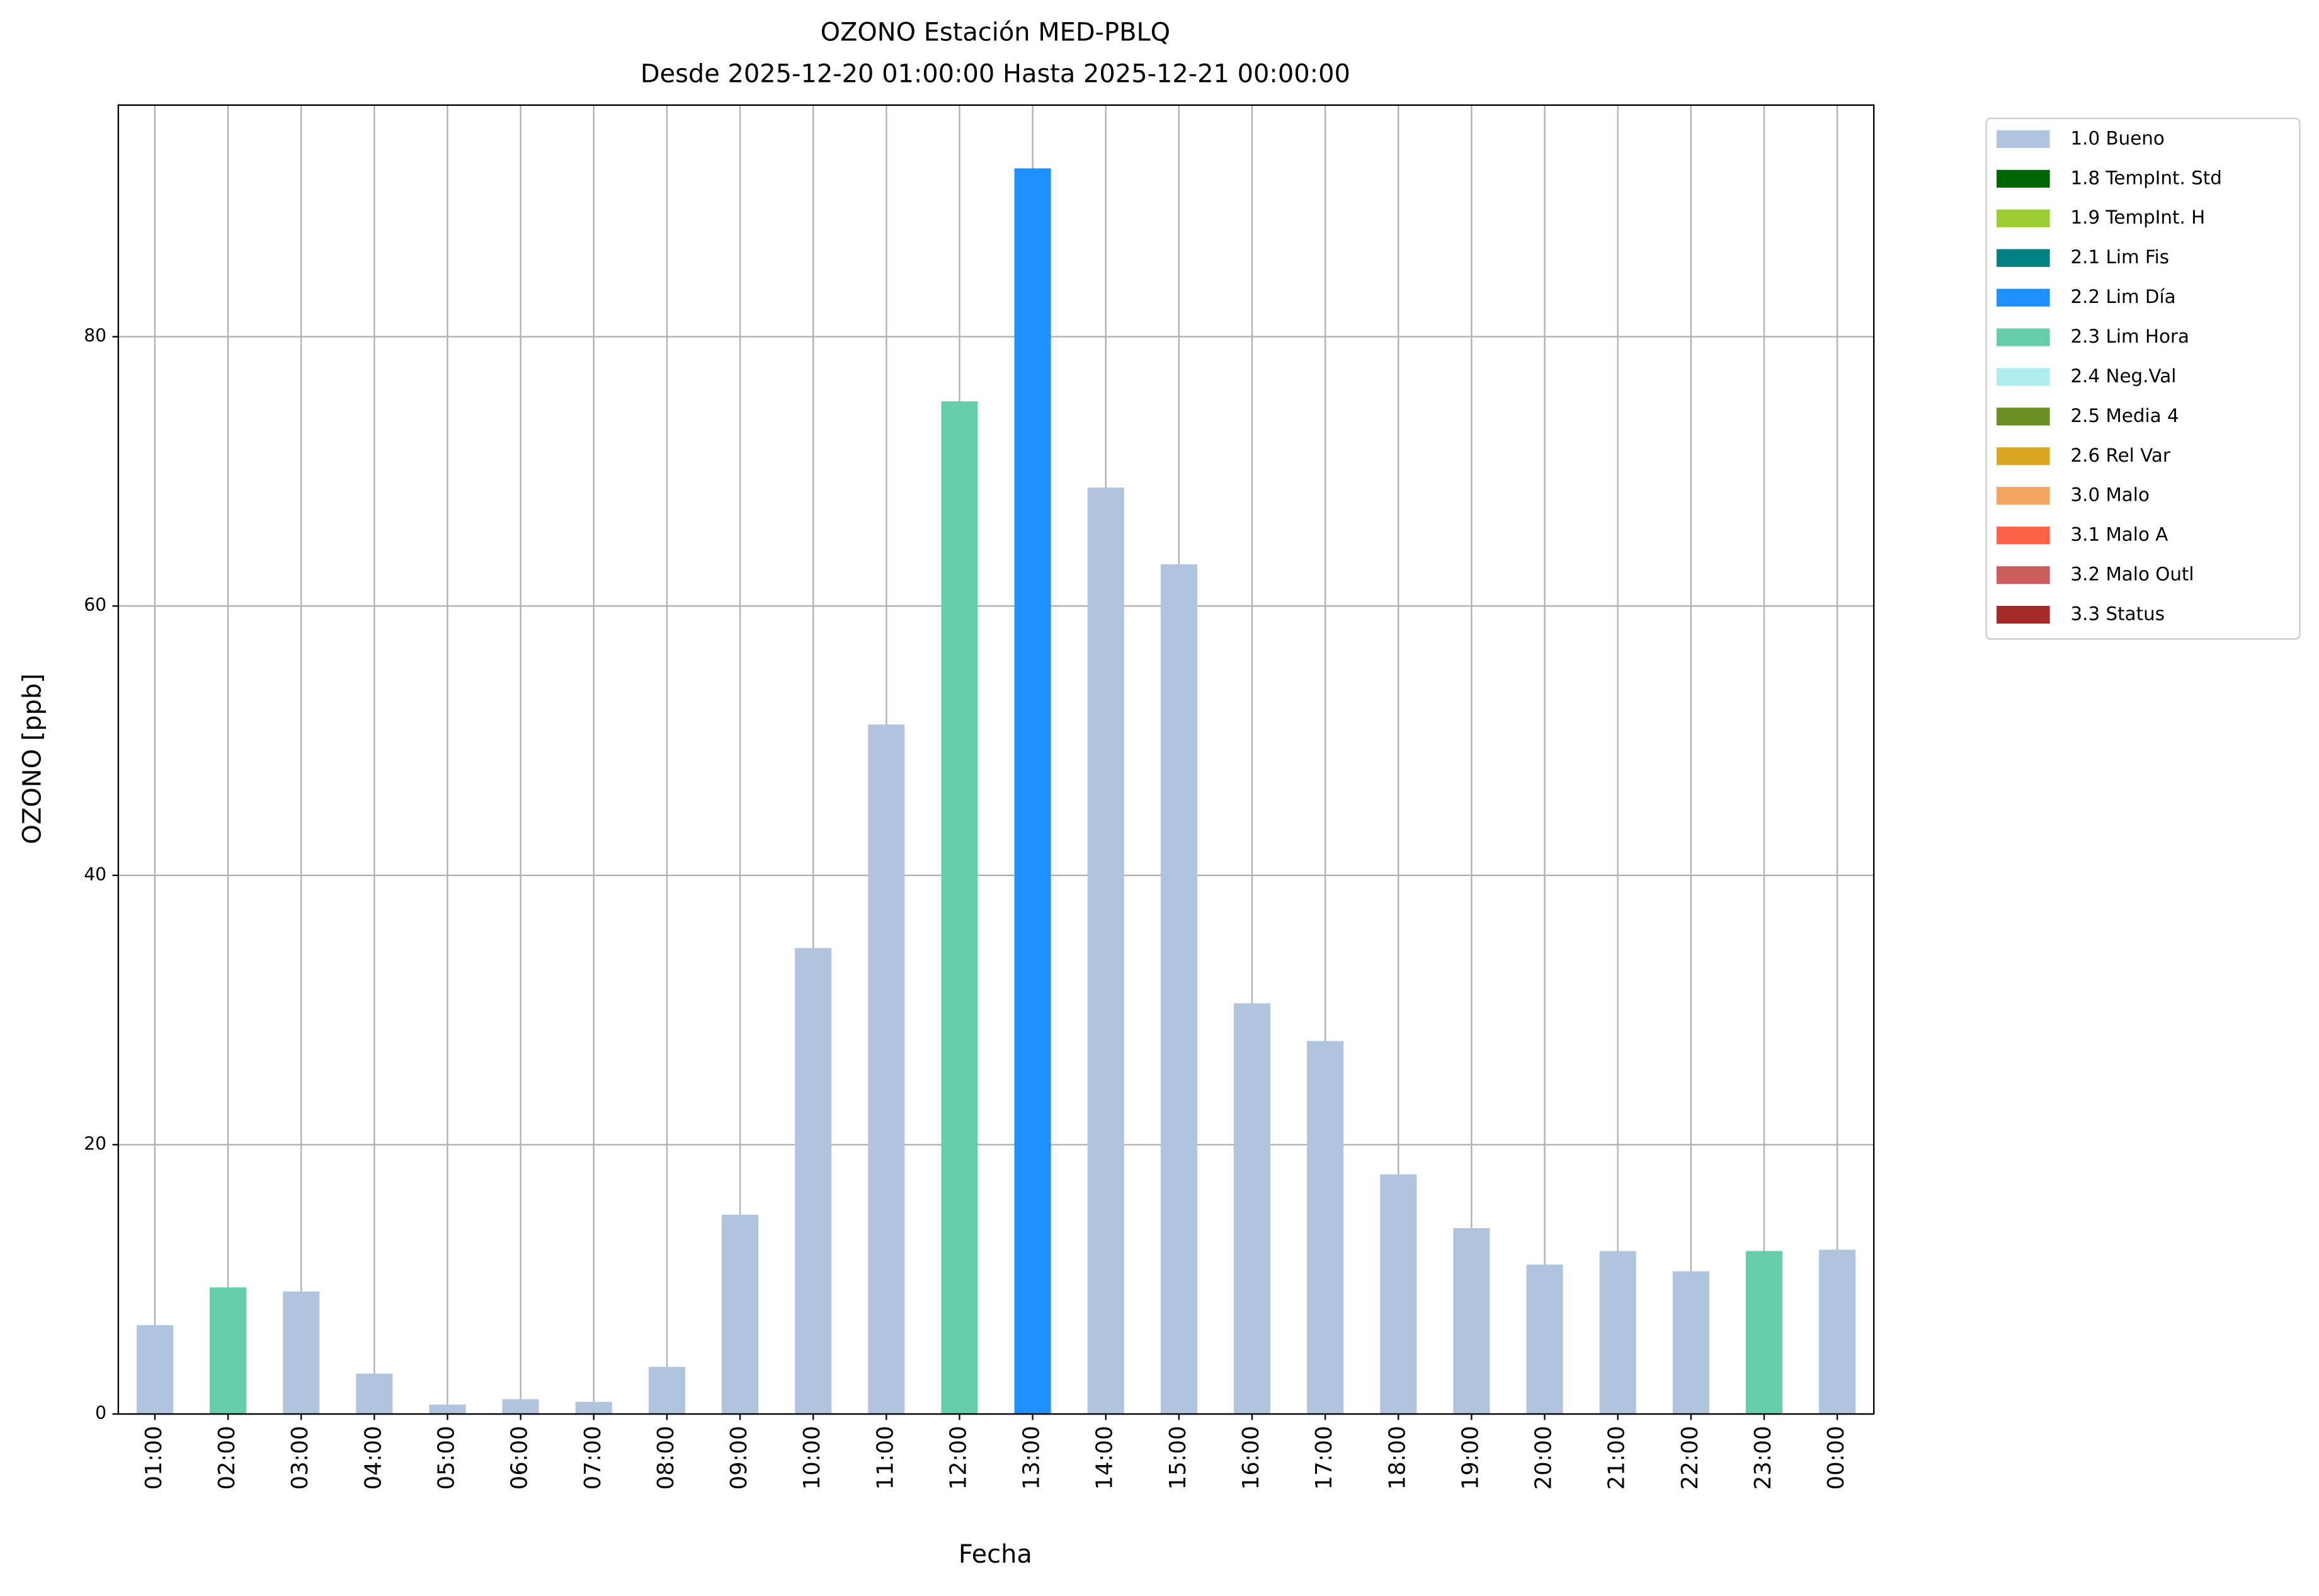 The image size is (2319, 1596). Describe the element at coordinates (1690, 1458) in the screenshot. I see `x-tick-label: 22:00` at that location.